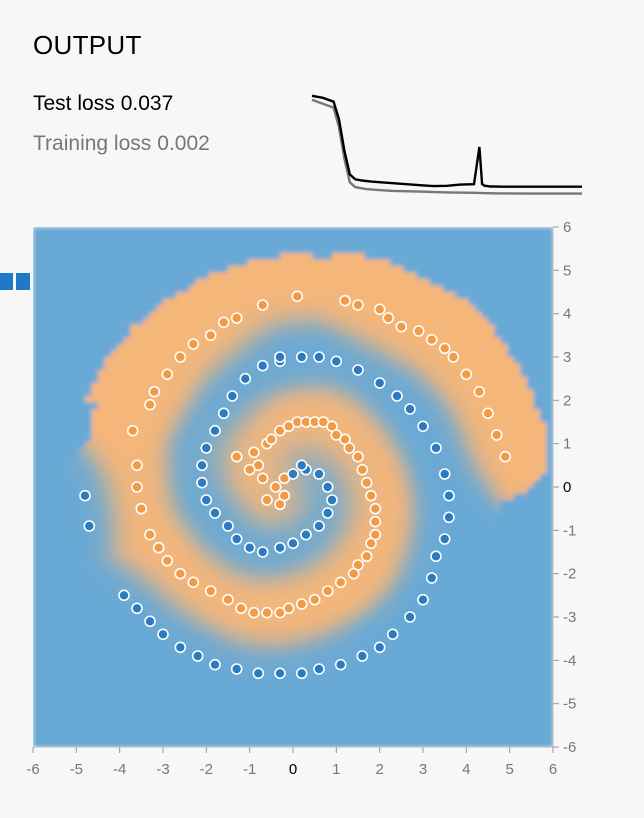 The height and width of the screenshot is (818, 644). Describe the element at coordinates (249, 769) in the screenshot. I see `x-tick-label: -1` at that location.